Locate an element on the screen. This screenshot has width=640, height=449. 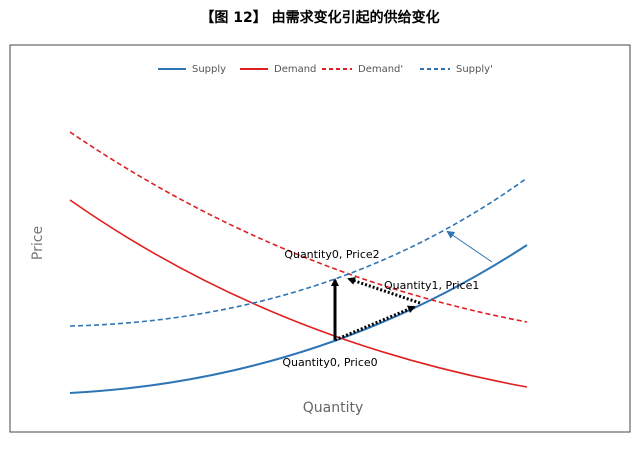
title: 【图 12】 由需求变化引起的供给变化 is located at coordinates (319, 17).